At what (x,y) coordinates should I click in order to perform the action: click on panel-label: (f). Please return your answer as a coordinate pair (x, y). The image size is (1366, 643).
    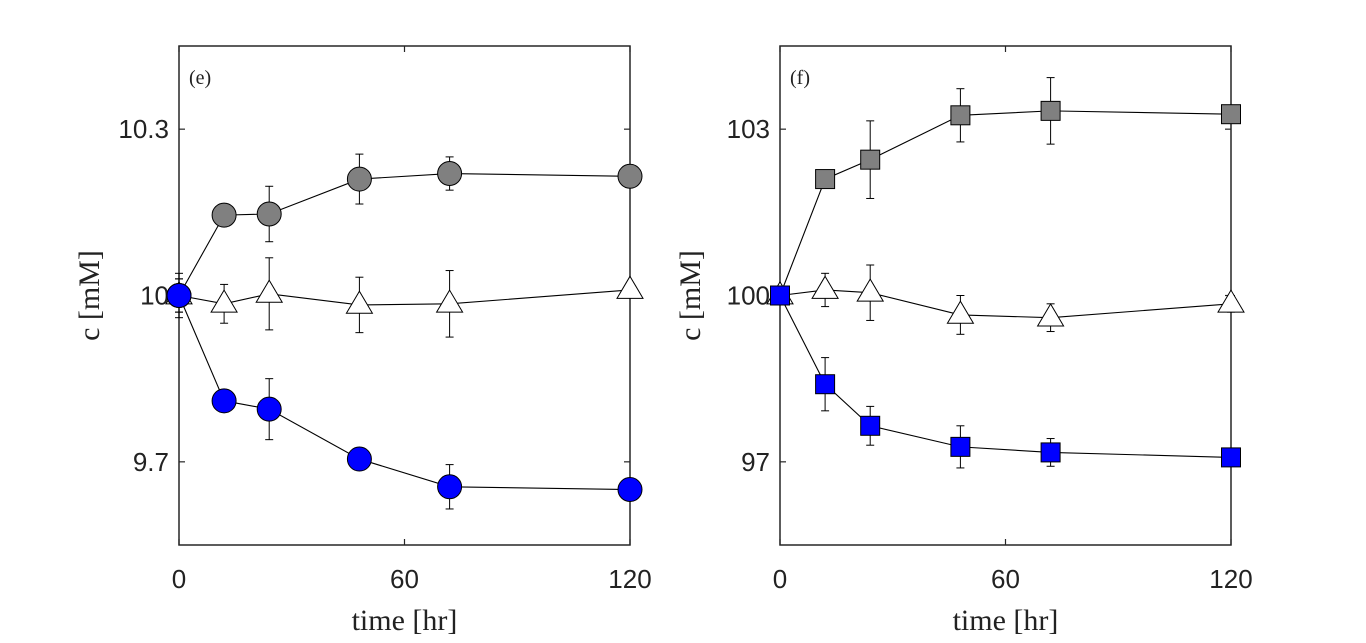
    Looking at the image, I should click on (800, 78).